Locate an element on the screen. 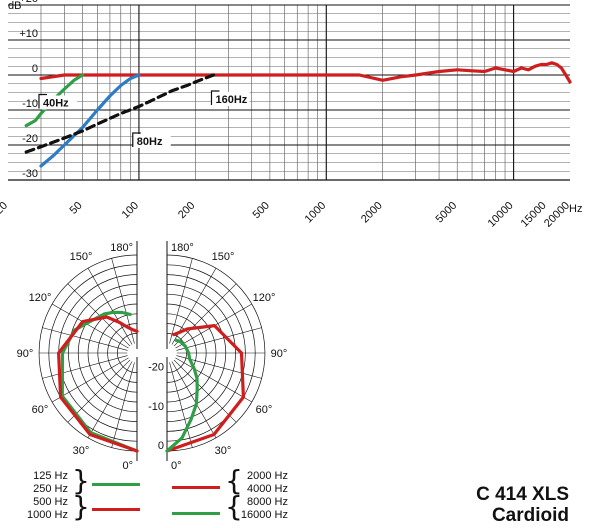 This screenshot has width=595, height=528. x-tick-label: 2000 is located at coordinates (372, 213).